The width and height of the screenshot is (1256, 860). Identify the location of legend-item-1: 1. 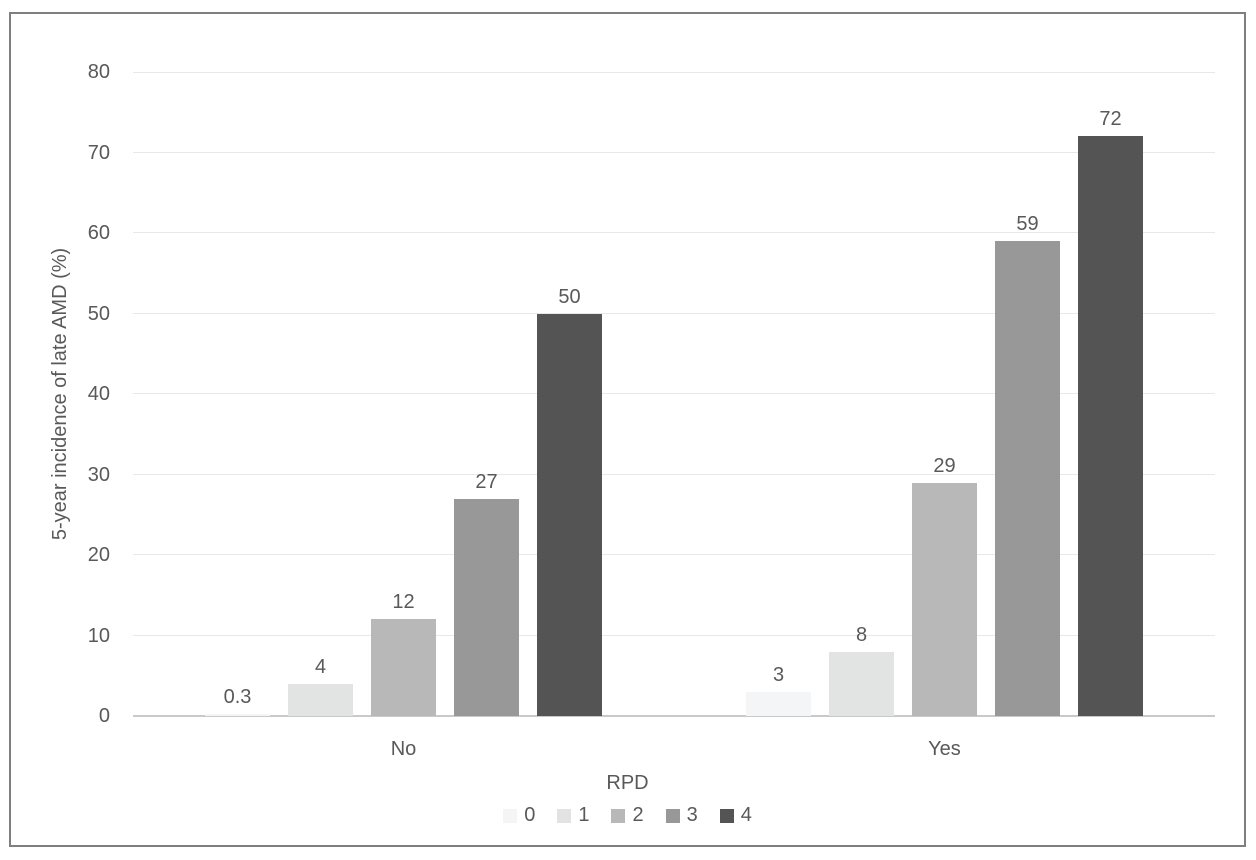
(573, 815).